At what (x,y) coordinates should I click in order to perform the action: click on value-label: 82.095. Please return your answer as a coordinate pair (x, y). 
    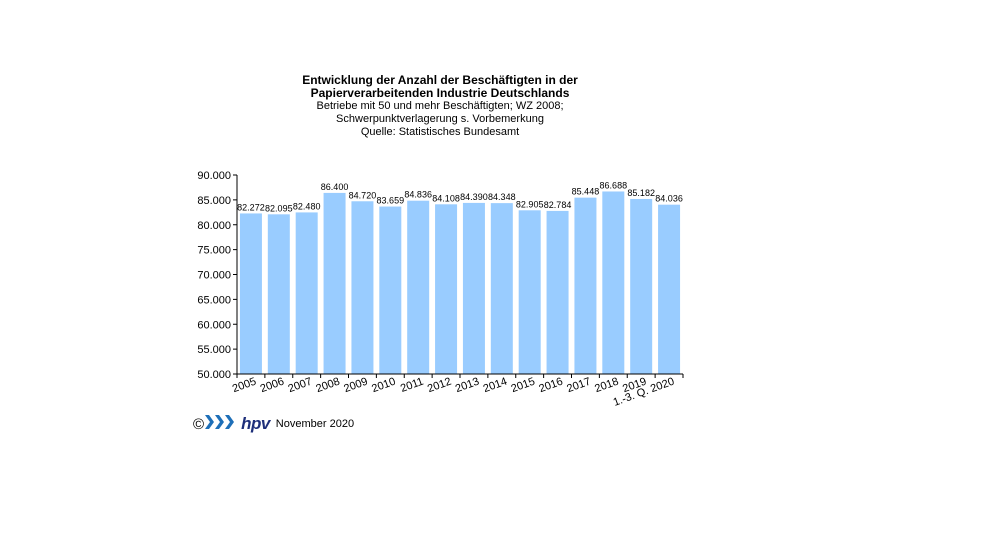
    Looking at the image, I should click on (279, 208).